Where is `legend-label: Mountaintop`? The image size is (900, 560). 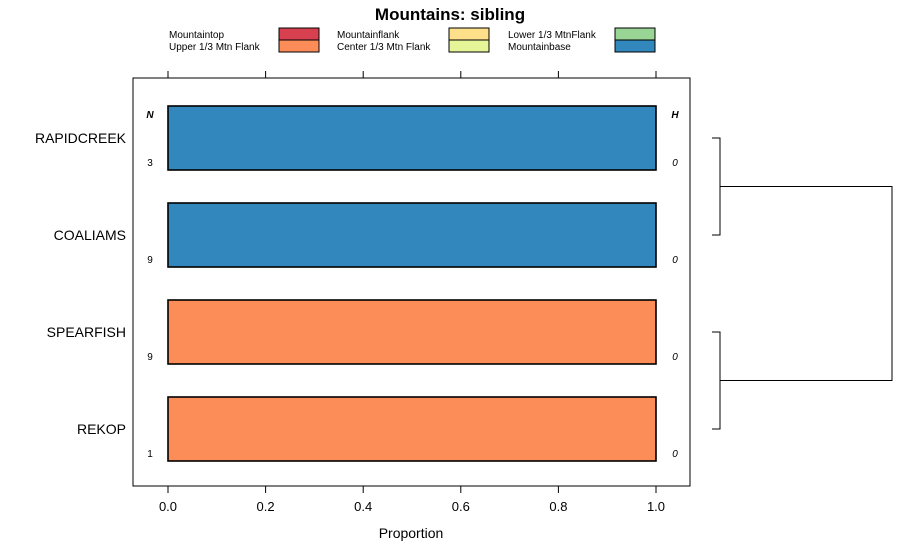
legend-label: Mountaintop is located at coordinates (196, 35).